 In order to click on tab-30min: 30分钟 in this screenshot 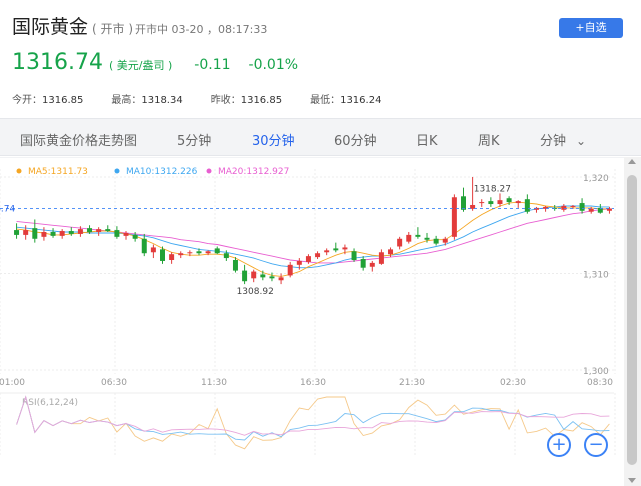, I will do `click(273, 141)`.